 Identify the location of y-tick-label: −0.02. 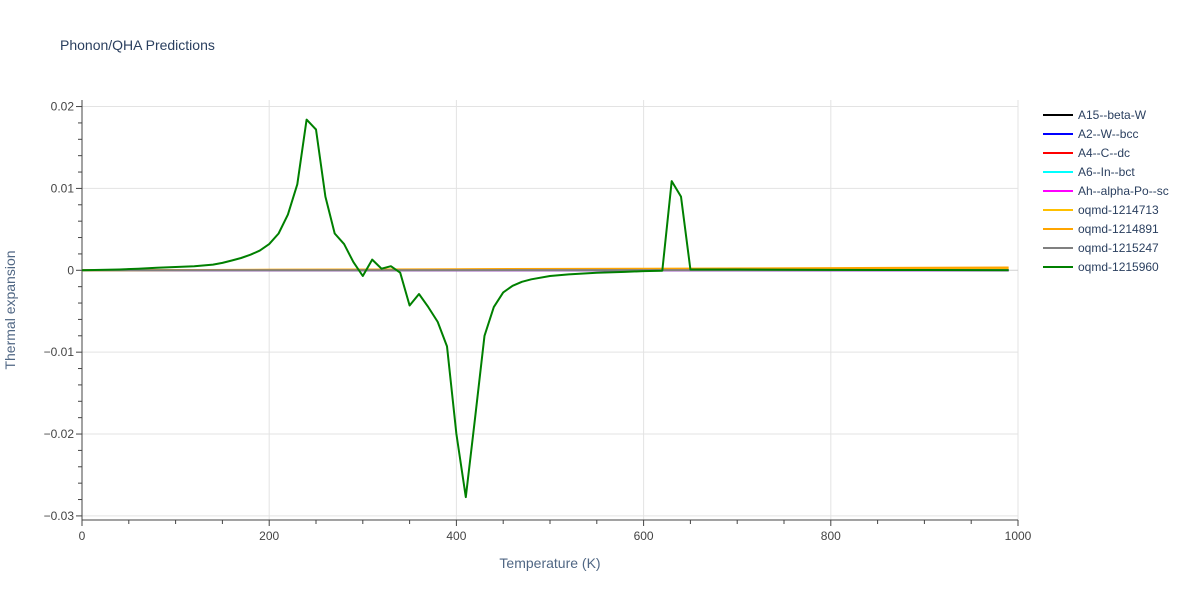
(59, 434).